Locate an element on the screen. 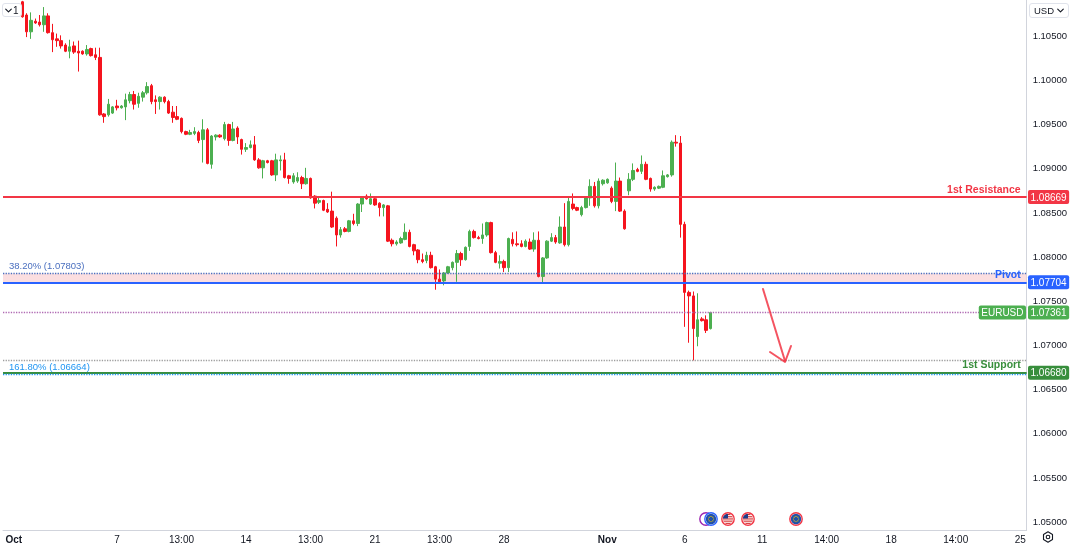  x-tick-label: 25 is located at coordinates (1020, 539).